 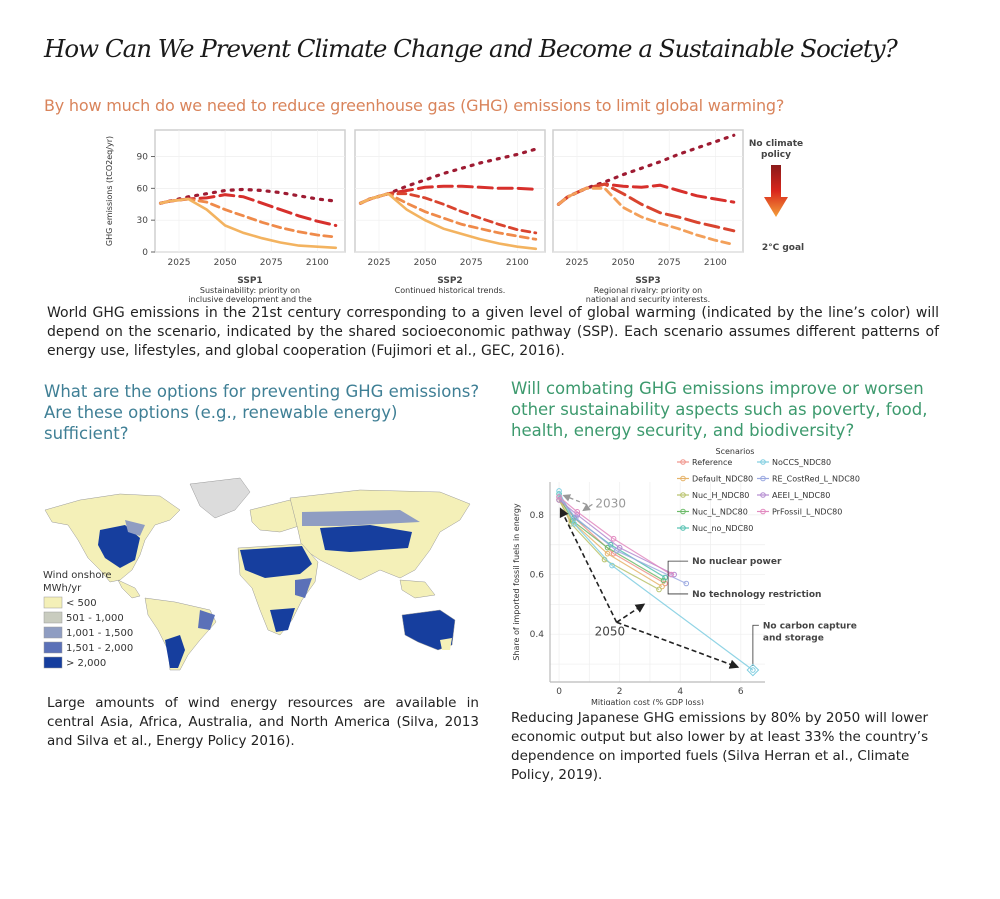 What do you see at coordinates (776, 196) in the screenshot?
I see `warming-color-legend: No climate policy 2°C goal` at bounding box center [776, 196].